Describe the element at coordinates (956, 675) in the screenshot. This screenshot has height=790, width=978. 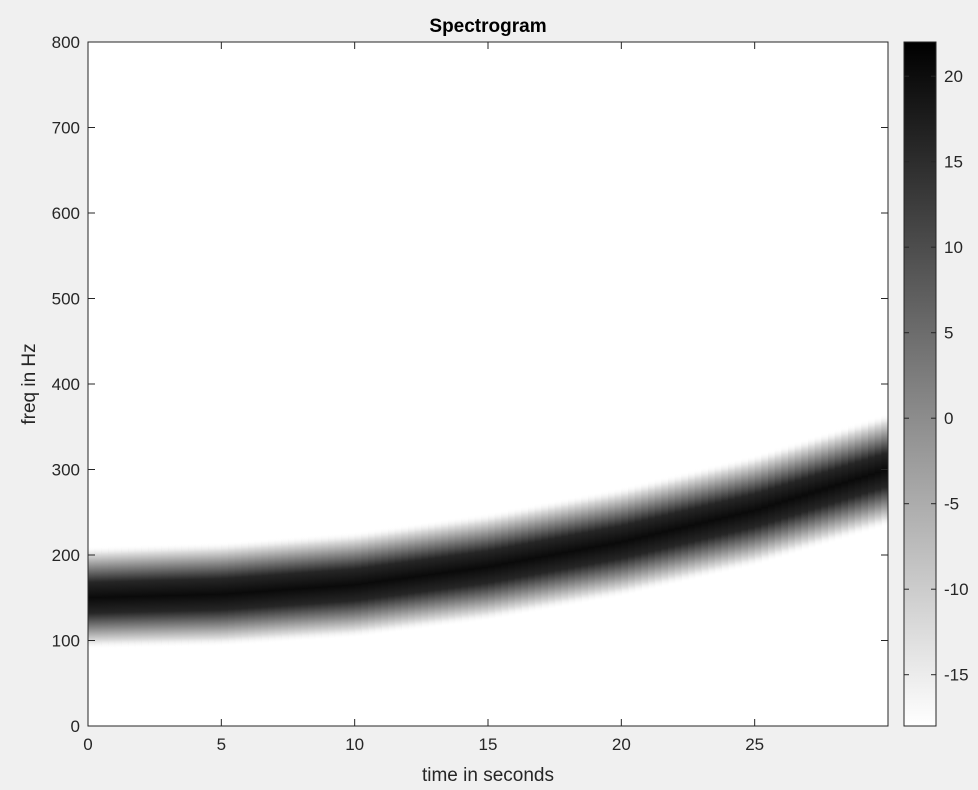
I see `colorbar-tick-label: -15` at that location.